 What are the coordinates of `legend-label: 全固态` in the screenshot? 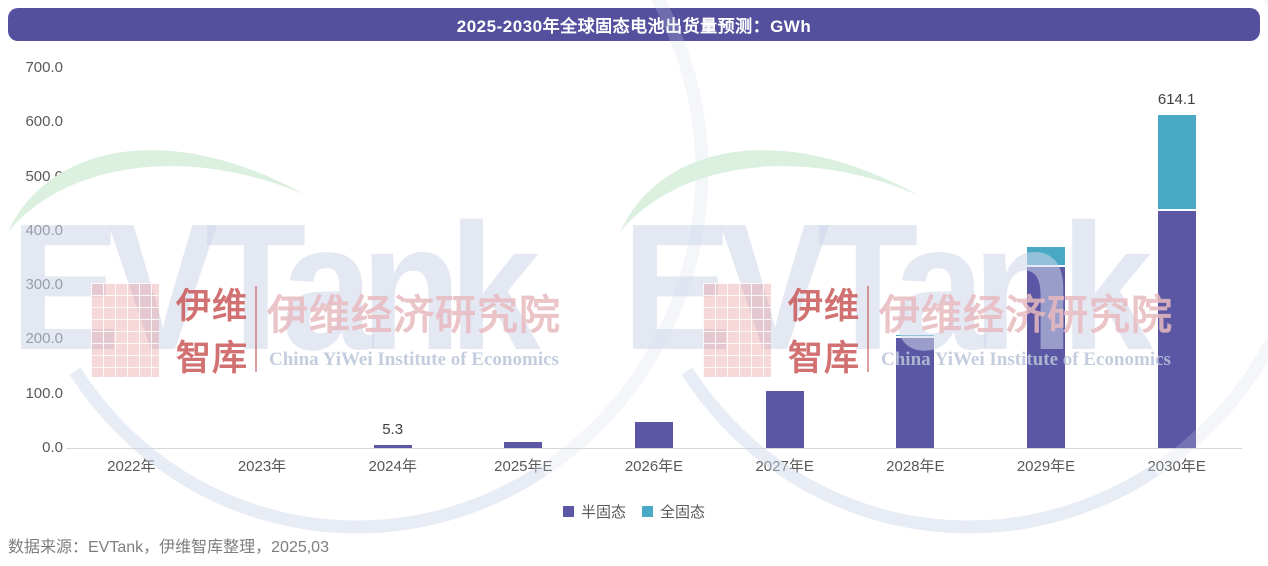 It's located at (683, 512).